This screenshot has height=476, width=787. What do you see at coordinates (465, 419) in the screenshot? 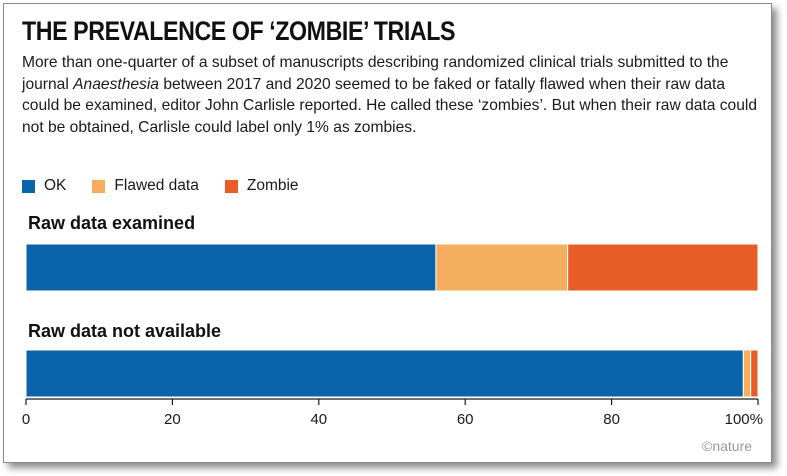
I see `x-tick-label-60: 60` at bounding box center [465, 419].